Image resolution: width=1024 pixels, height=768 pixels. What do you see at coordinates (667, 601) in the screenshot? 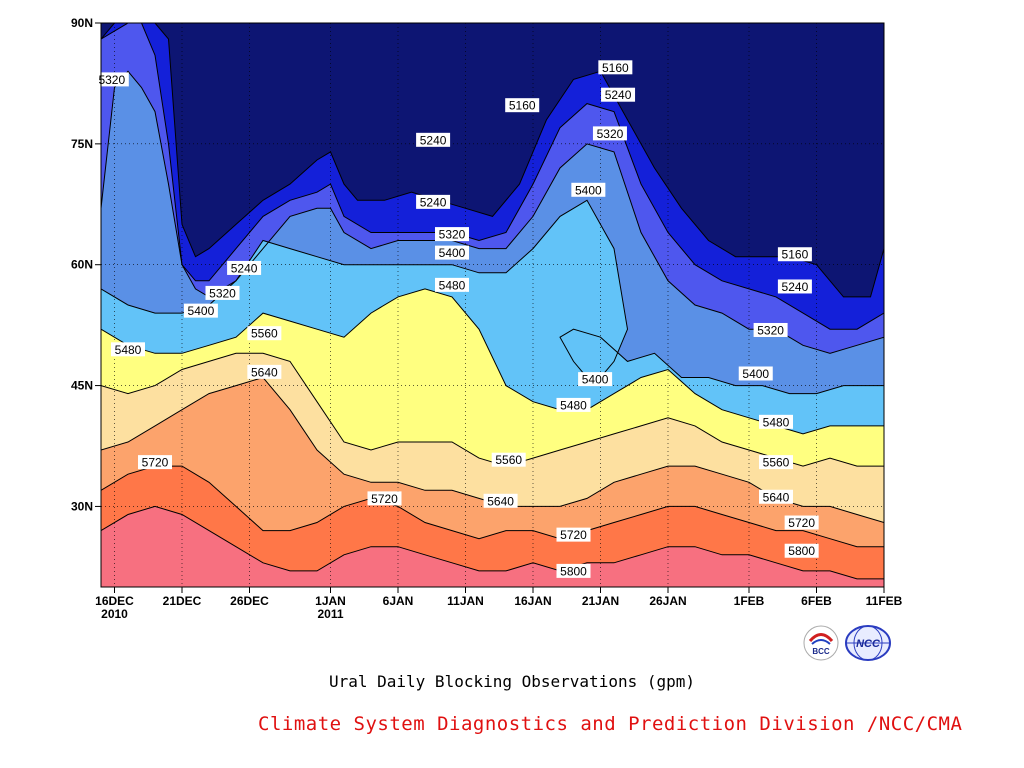
I see `x-tick-label: 26JAN` at bounding box center [667, 601].